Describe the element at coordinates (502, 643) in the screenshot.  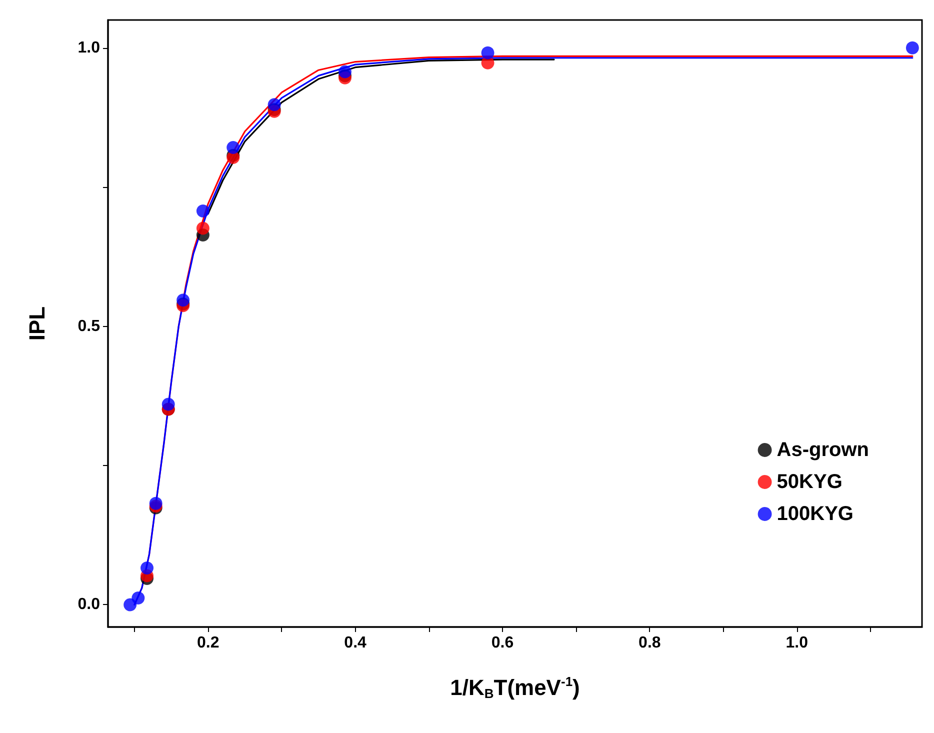
I see `x-tick-label: 0.6` at that location.